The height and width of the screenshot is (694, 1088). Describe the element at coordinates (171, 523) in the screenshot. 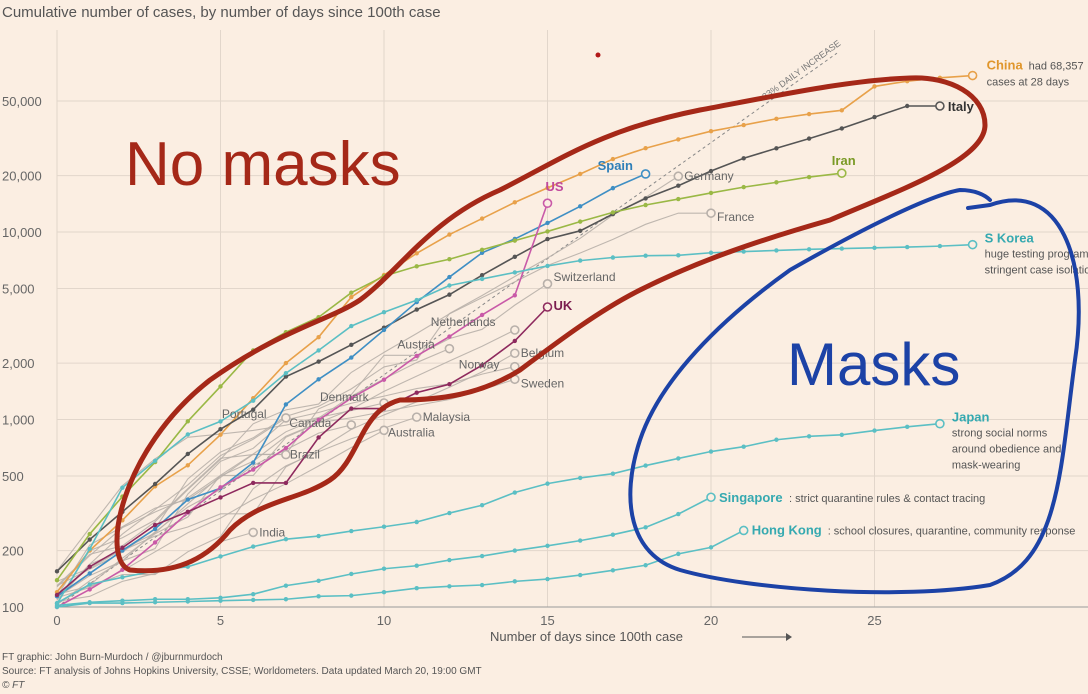

I see `series-line-brazil` at that location.